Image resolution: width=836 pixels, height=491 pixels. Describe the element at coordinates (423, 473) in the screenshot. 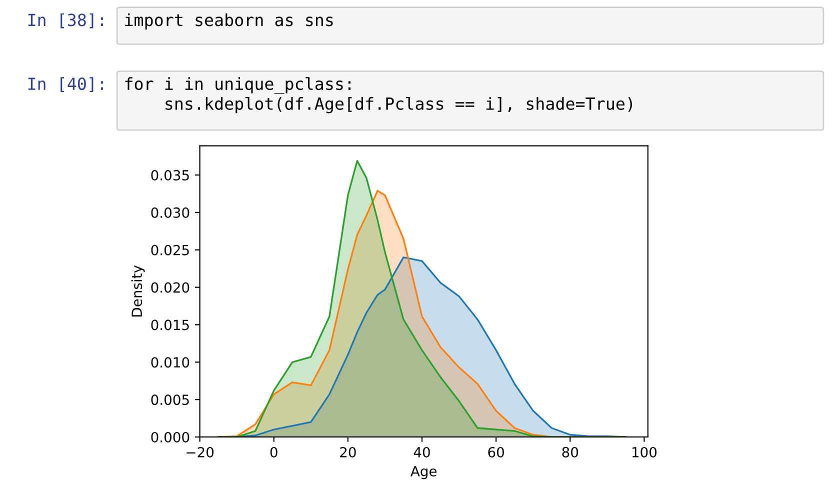

I see `x-axis-title: Age` at that location.